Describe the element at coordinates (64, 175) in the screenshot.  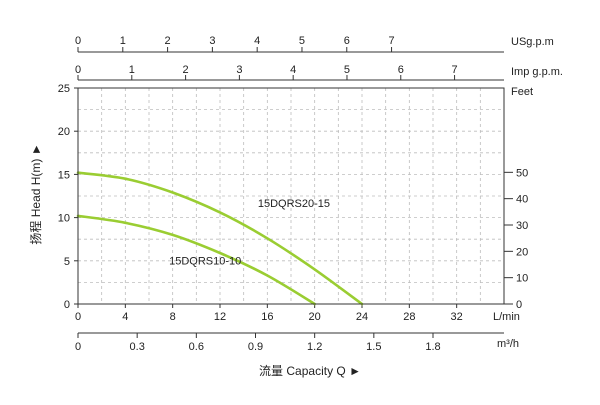
I see `head-m-tick-label: 15` at that location.